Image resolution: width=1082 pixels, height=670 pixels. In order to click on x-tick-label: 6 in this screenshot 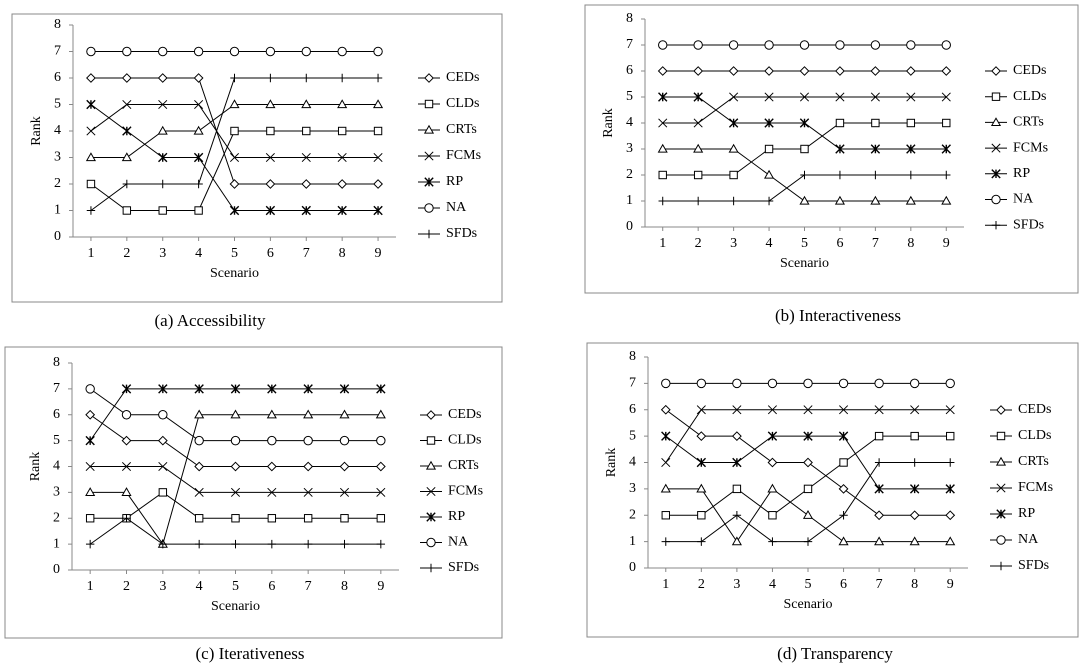, I will do `click(270, 253)`.